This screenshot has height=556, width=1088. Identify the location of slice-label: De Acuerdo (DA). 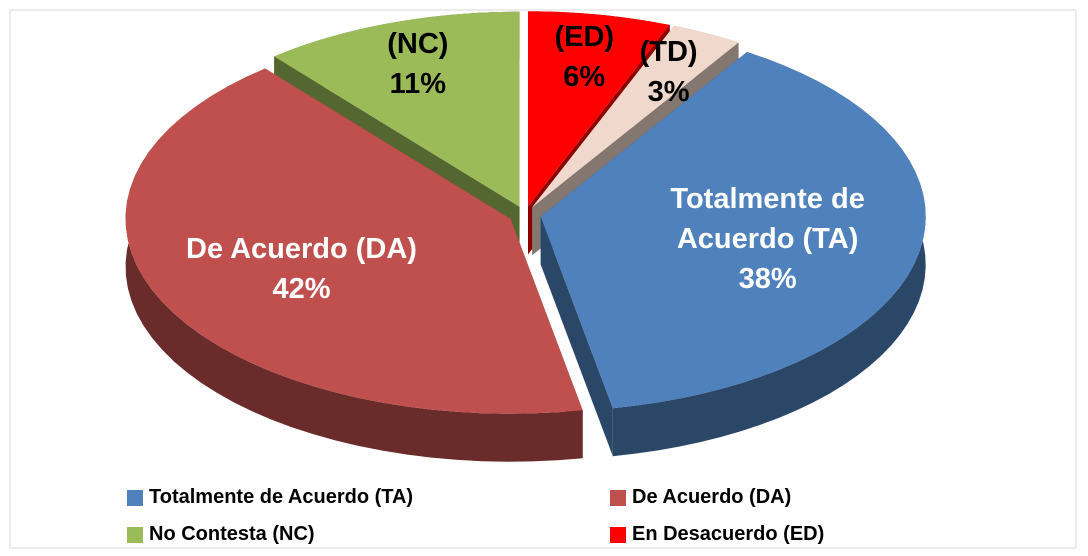
(301, 248).